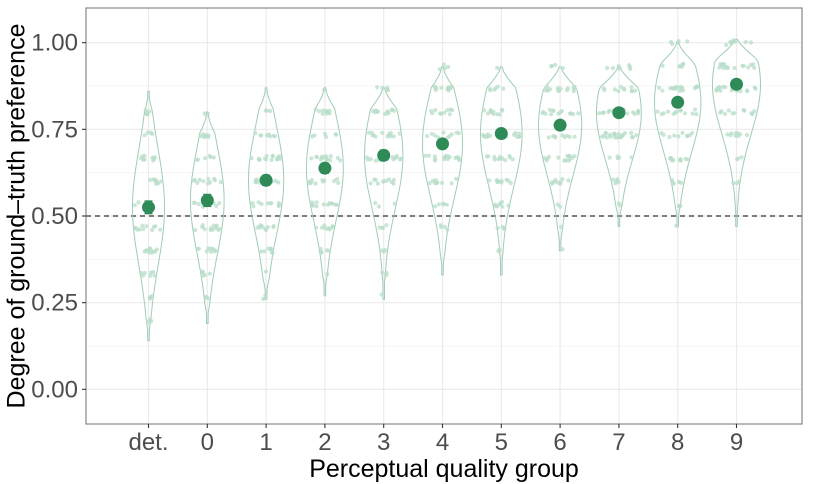 This screenshot has height=484, width=830. I want to click on y-tick-label: 0.00, so click(54, 389).